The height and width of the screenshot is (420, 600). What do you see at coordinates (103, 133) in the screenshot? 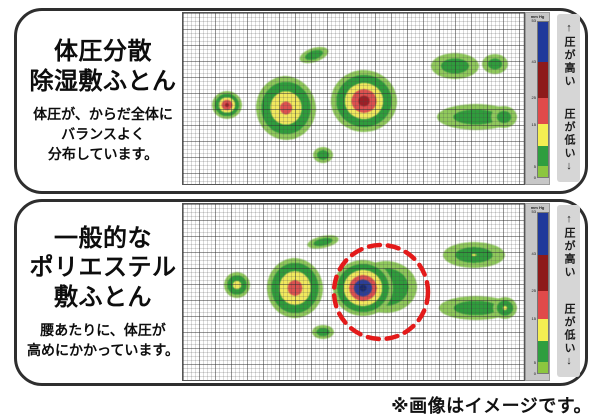
I see `panel-description: 体圧が、からだ全体に バランスよく 分布しています。` at bounding box center [103, 133].